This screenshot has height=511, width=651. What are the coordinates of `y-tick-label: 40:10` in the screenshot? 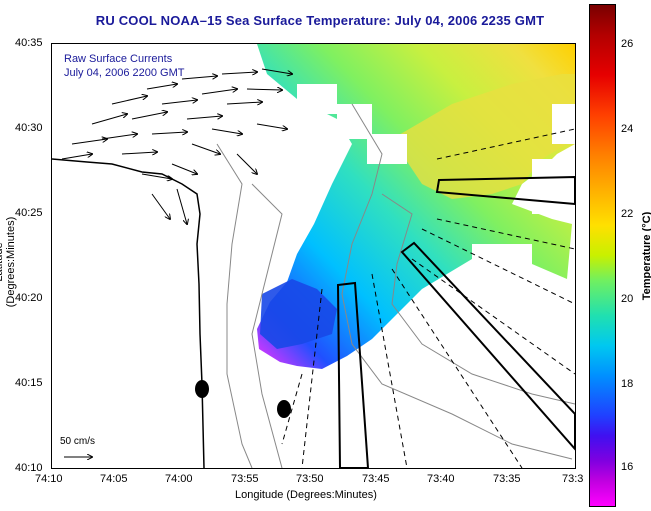 It's located at (29, 468).